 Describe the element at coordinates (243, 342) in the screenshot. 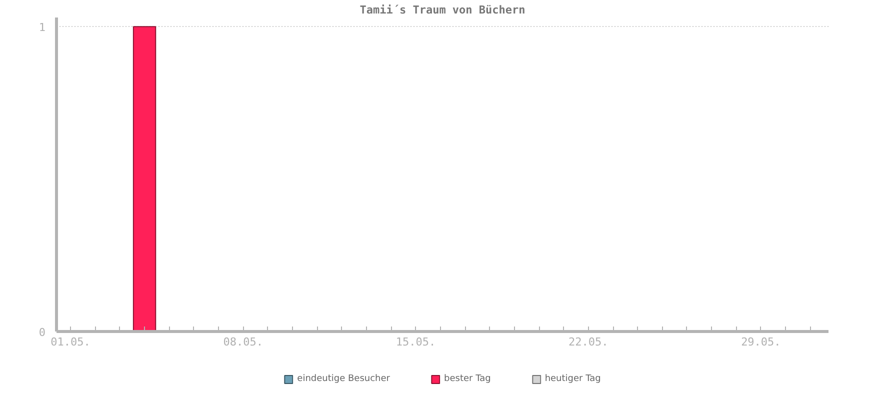

I see `x-tick-label: 08.05.` at that location.